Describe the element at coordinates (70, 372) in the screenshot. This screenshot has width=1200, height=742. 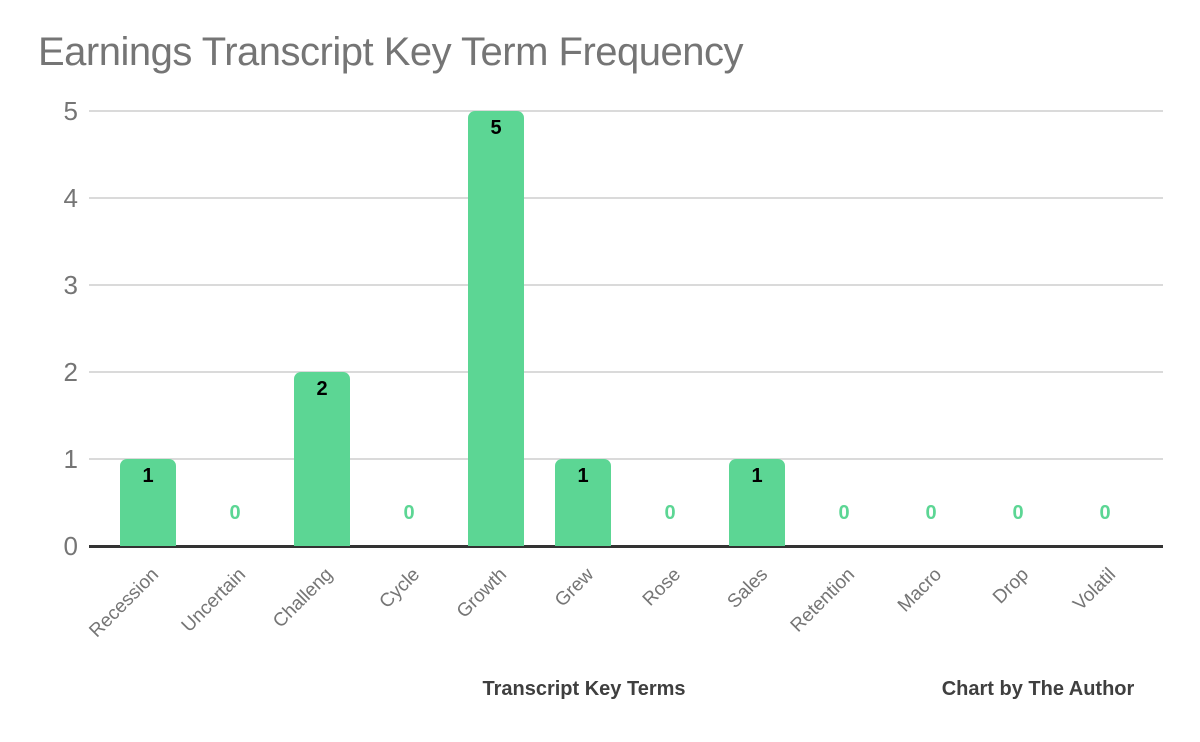
I see `y-axis-tick-label: 2` at that location.